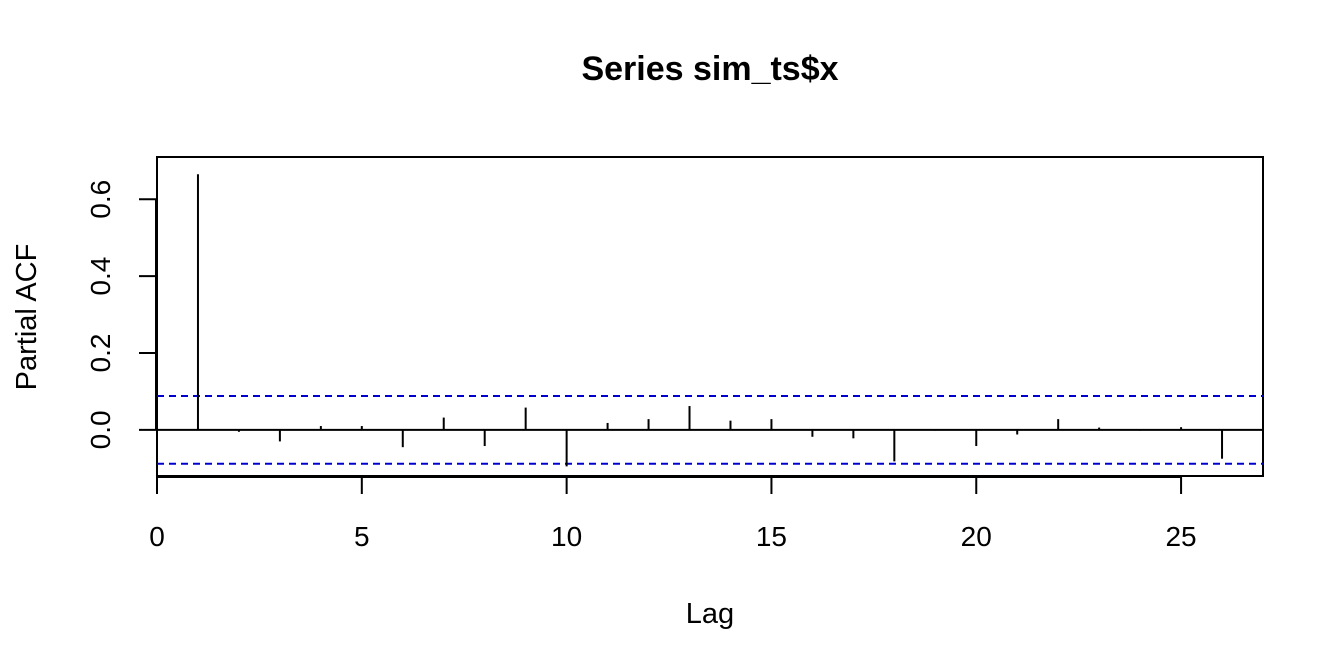 The image size is (1344, 672). What do you see at coordinates (709, 69) in the screenshot?
I see `chart-title: Series sim_ts$x` at bounding box center [709, 69].